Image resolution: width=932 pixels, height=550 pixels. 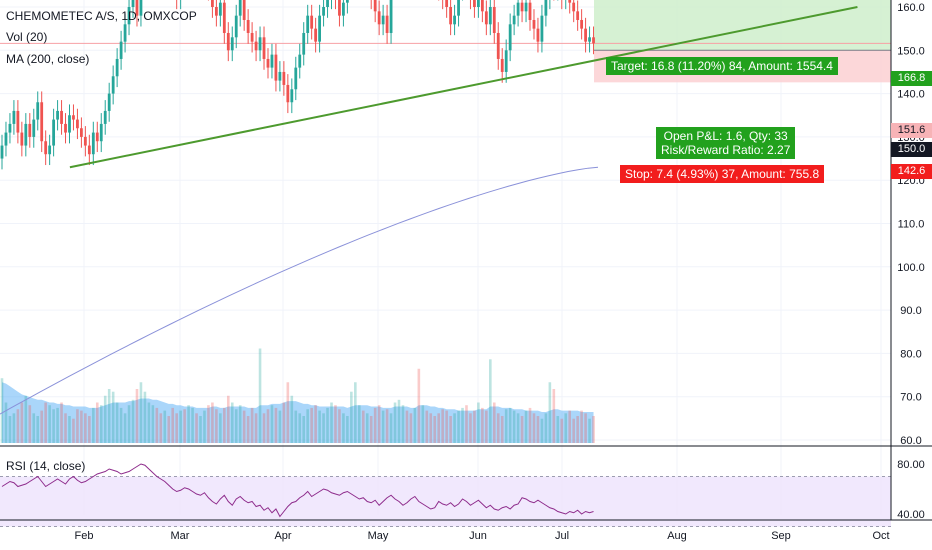 I want to click on price-tick-label: 150.0, so click(x=911, y=51).